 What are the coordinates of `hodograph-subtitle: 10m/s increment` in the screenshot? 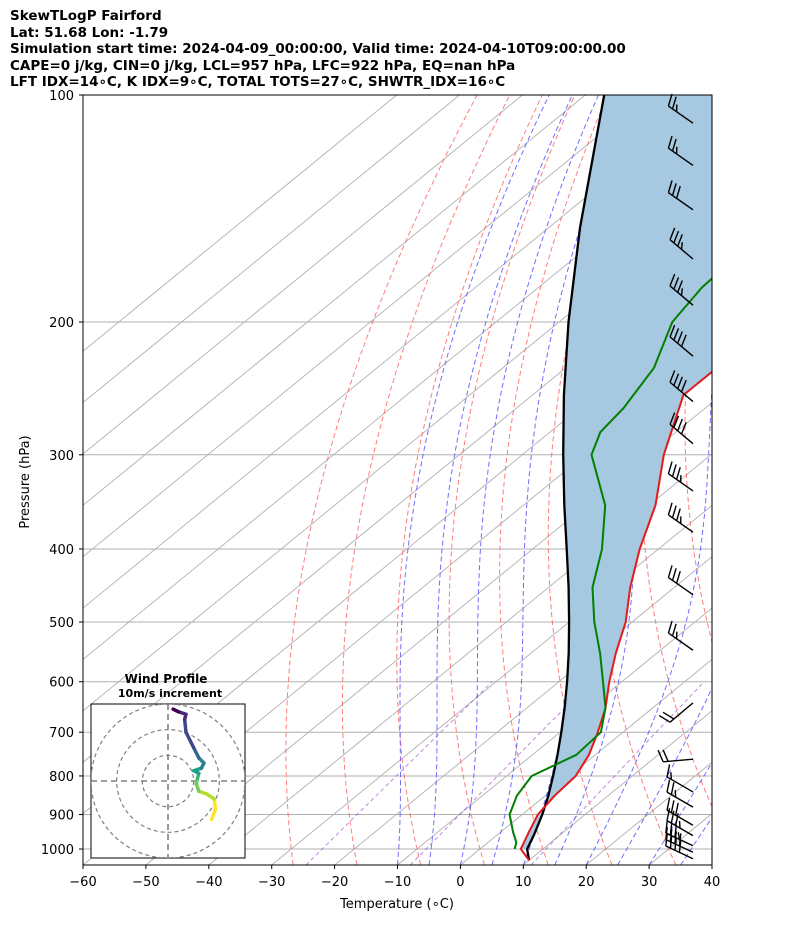 It's located at (170, 693).